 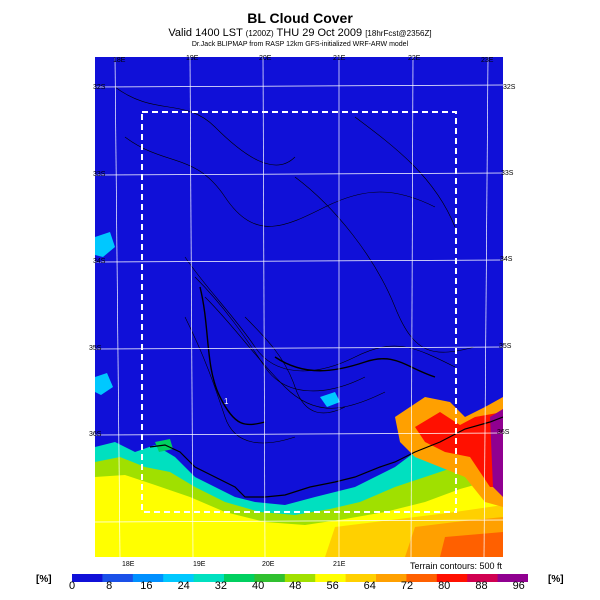 What do you see at coordinates (487, 60) in the screenshot?
I see `lon-label-top: 23E` at bounding box center [487, 60].